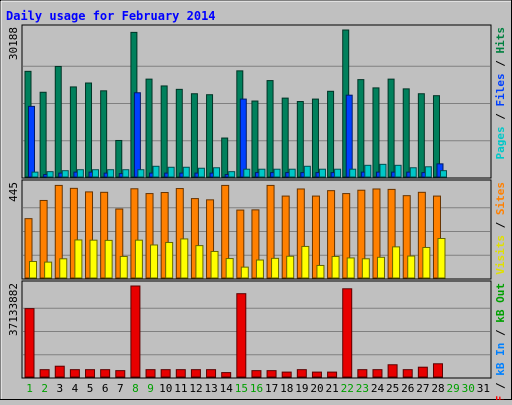 Image resolution: width=512 pixels, height=405 pixels. What do you see at coordinates (500, 40) in the screenshot?
I see `legend-entry: Hits` at bounding box center [500, 40].